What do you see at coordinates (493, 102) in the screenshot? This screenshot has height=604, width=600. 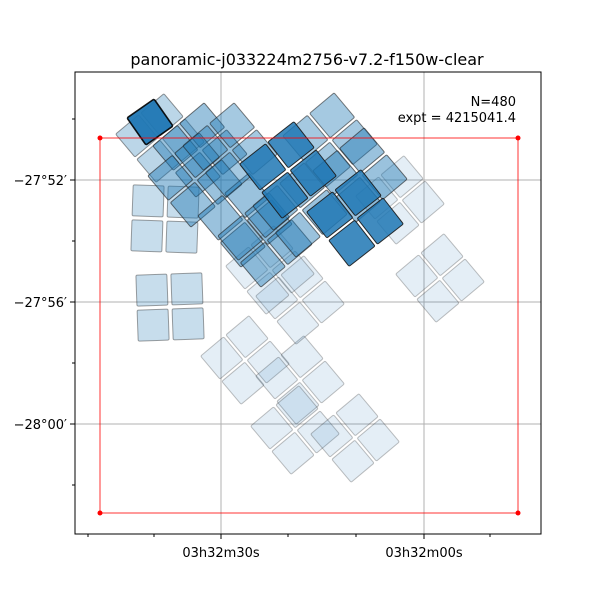 I see `count-annotation: N=480` at bounding box center [493, 102].